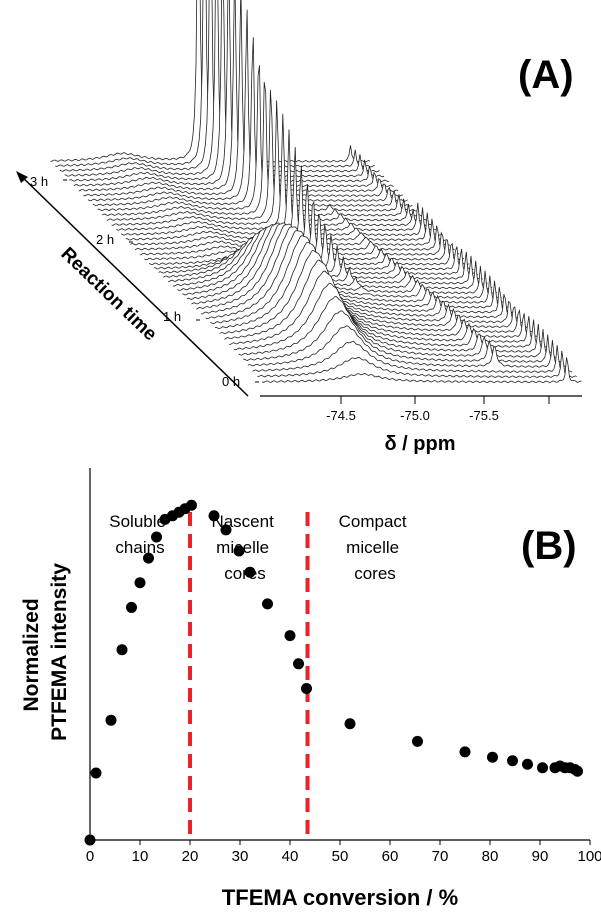 This screenshot has width=601, height=913. What do you see at coordinates (375, 573) in the screenshot?
I see `region-label-line: cores` at bounding box center [375, 573].